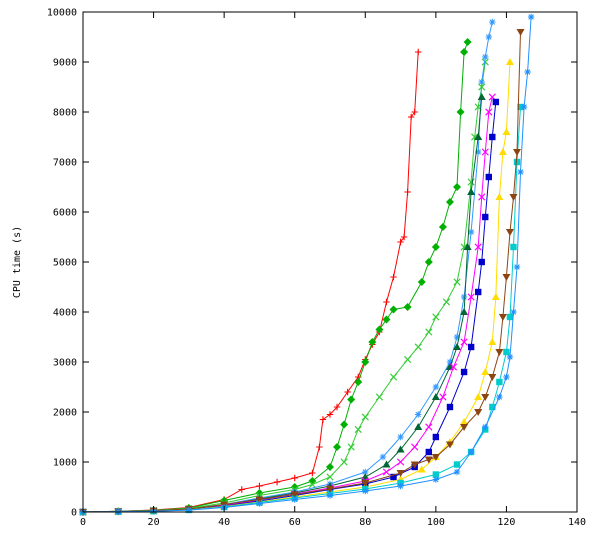 Image resolution: width=594 pixels, height=535 pixels. Describe the element at coordinates (65, 63) in the screenshot. I see `y-tick-label: 9000` at that location.